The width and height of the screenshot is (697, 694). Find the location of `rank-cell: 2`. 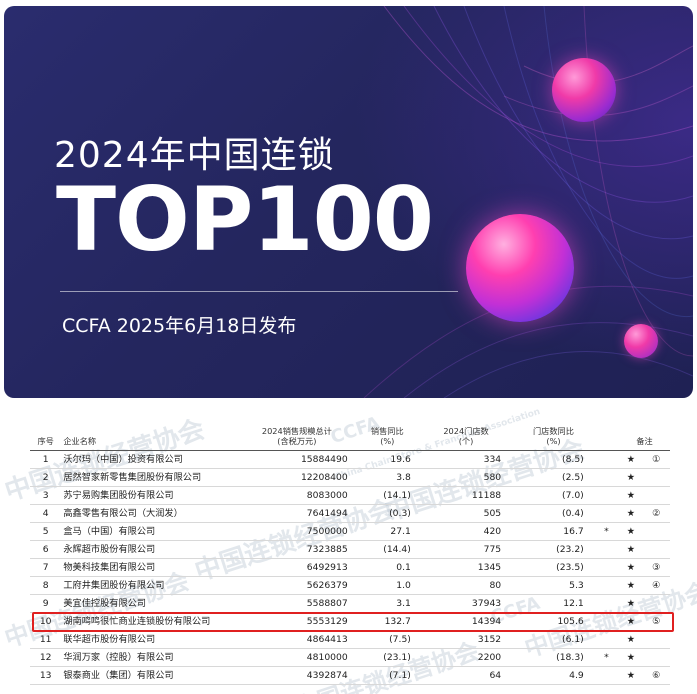

rank-cell: 2 is located at coordinates (46, 477).